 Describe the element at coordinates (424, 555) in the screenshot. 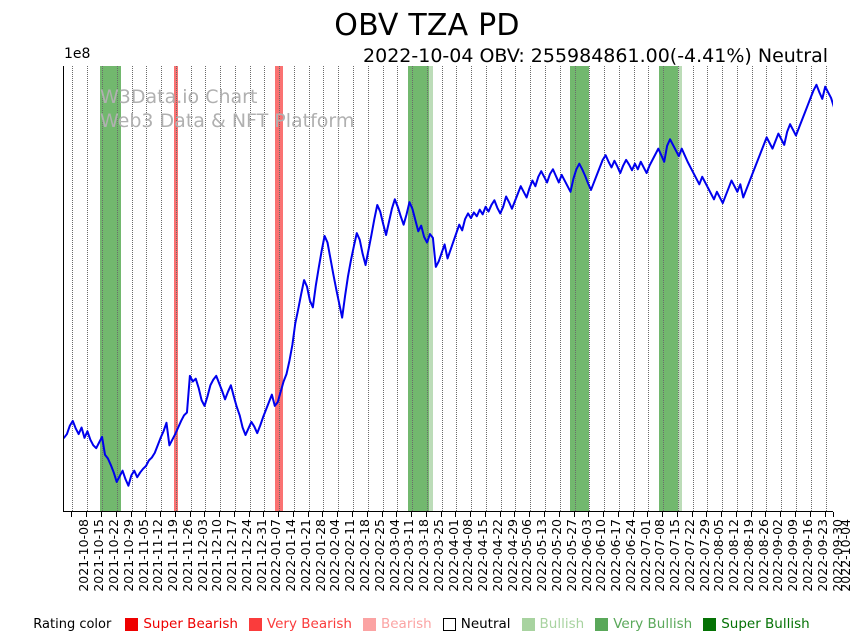

I see `x-tick-label: 2022-03-18` at that location.